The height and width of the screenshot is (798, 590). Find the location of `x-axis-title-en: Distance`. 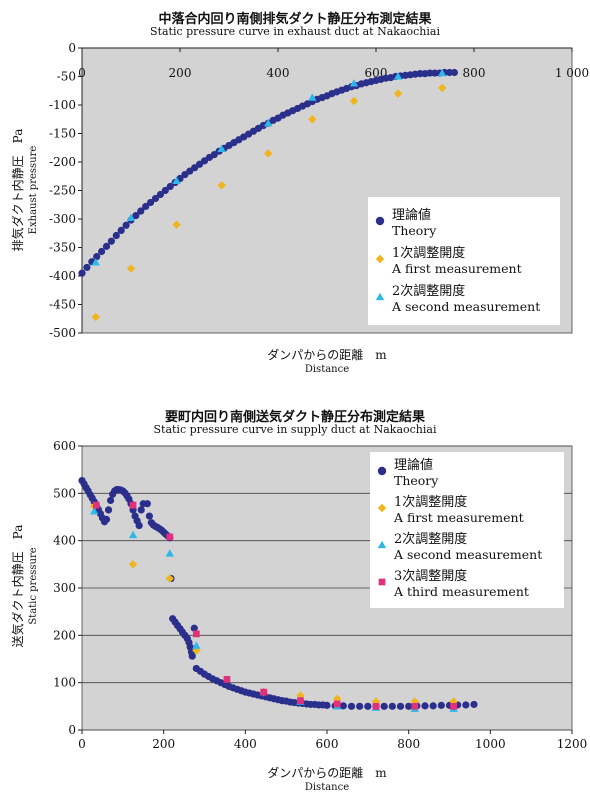

x-axis-title-en: Distance is located at coordinates (327, 787).